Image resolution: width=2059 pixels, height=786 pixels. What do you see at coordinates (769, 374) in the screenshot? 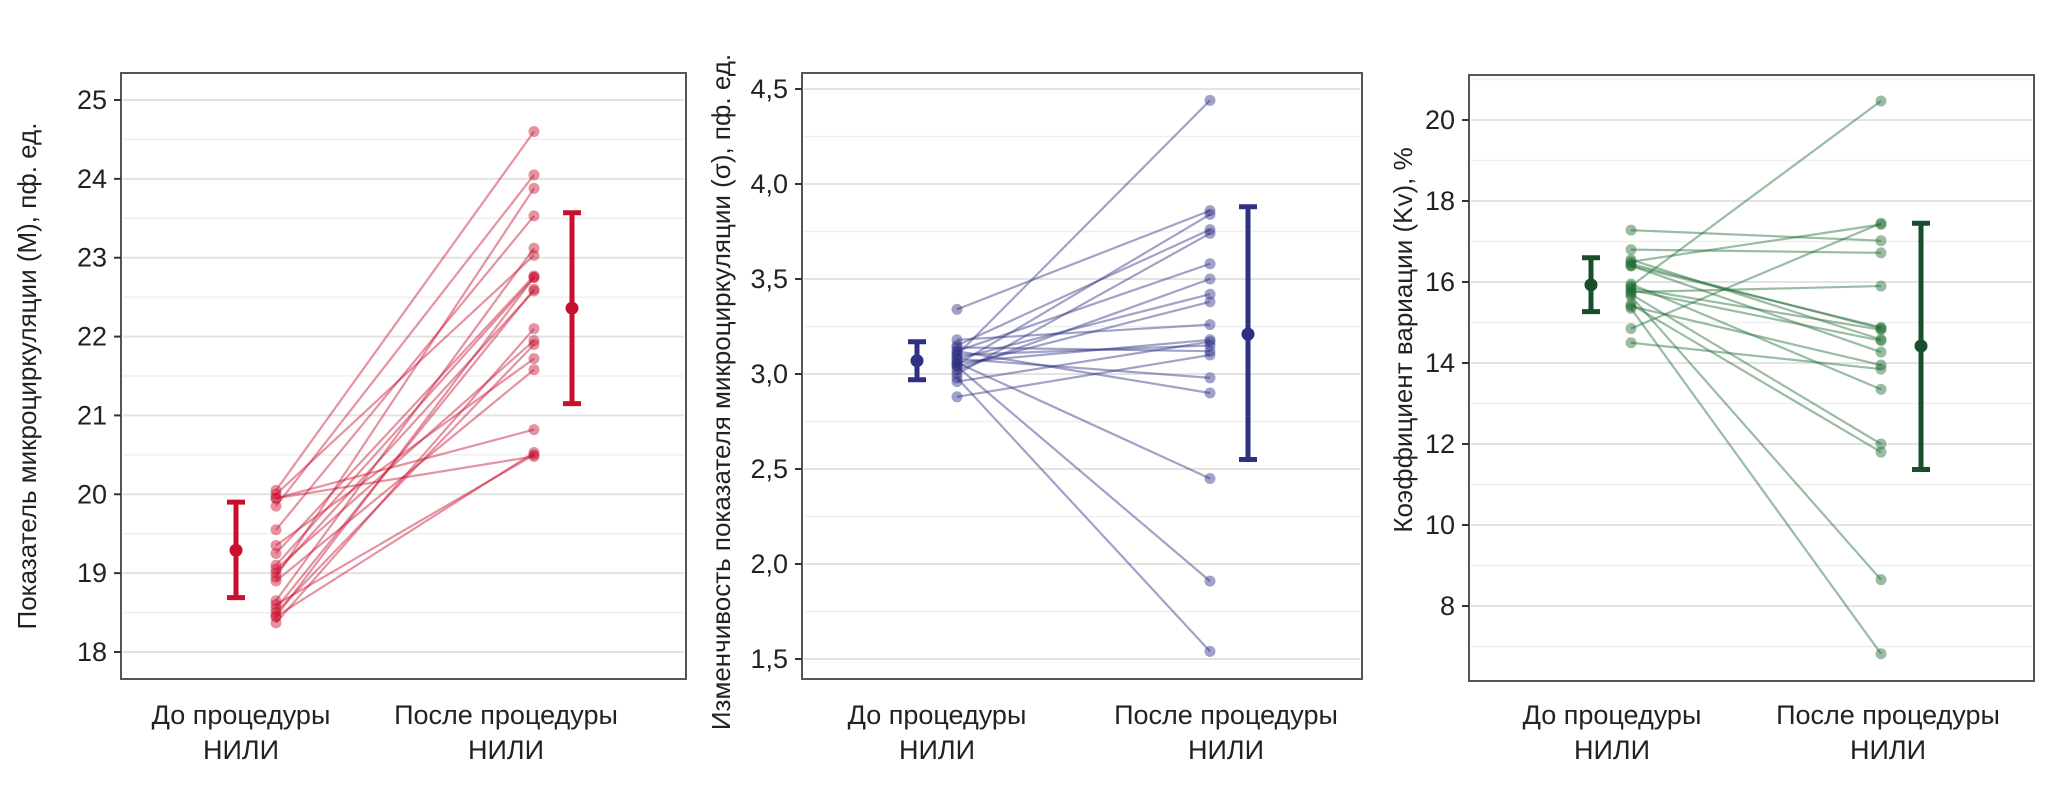
I see `y-tick-label: 3,0` at bounding box center [769, 374].